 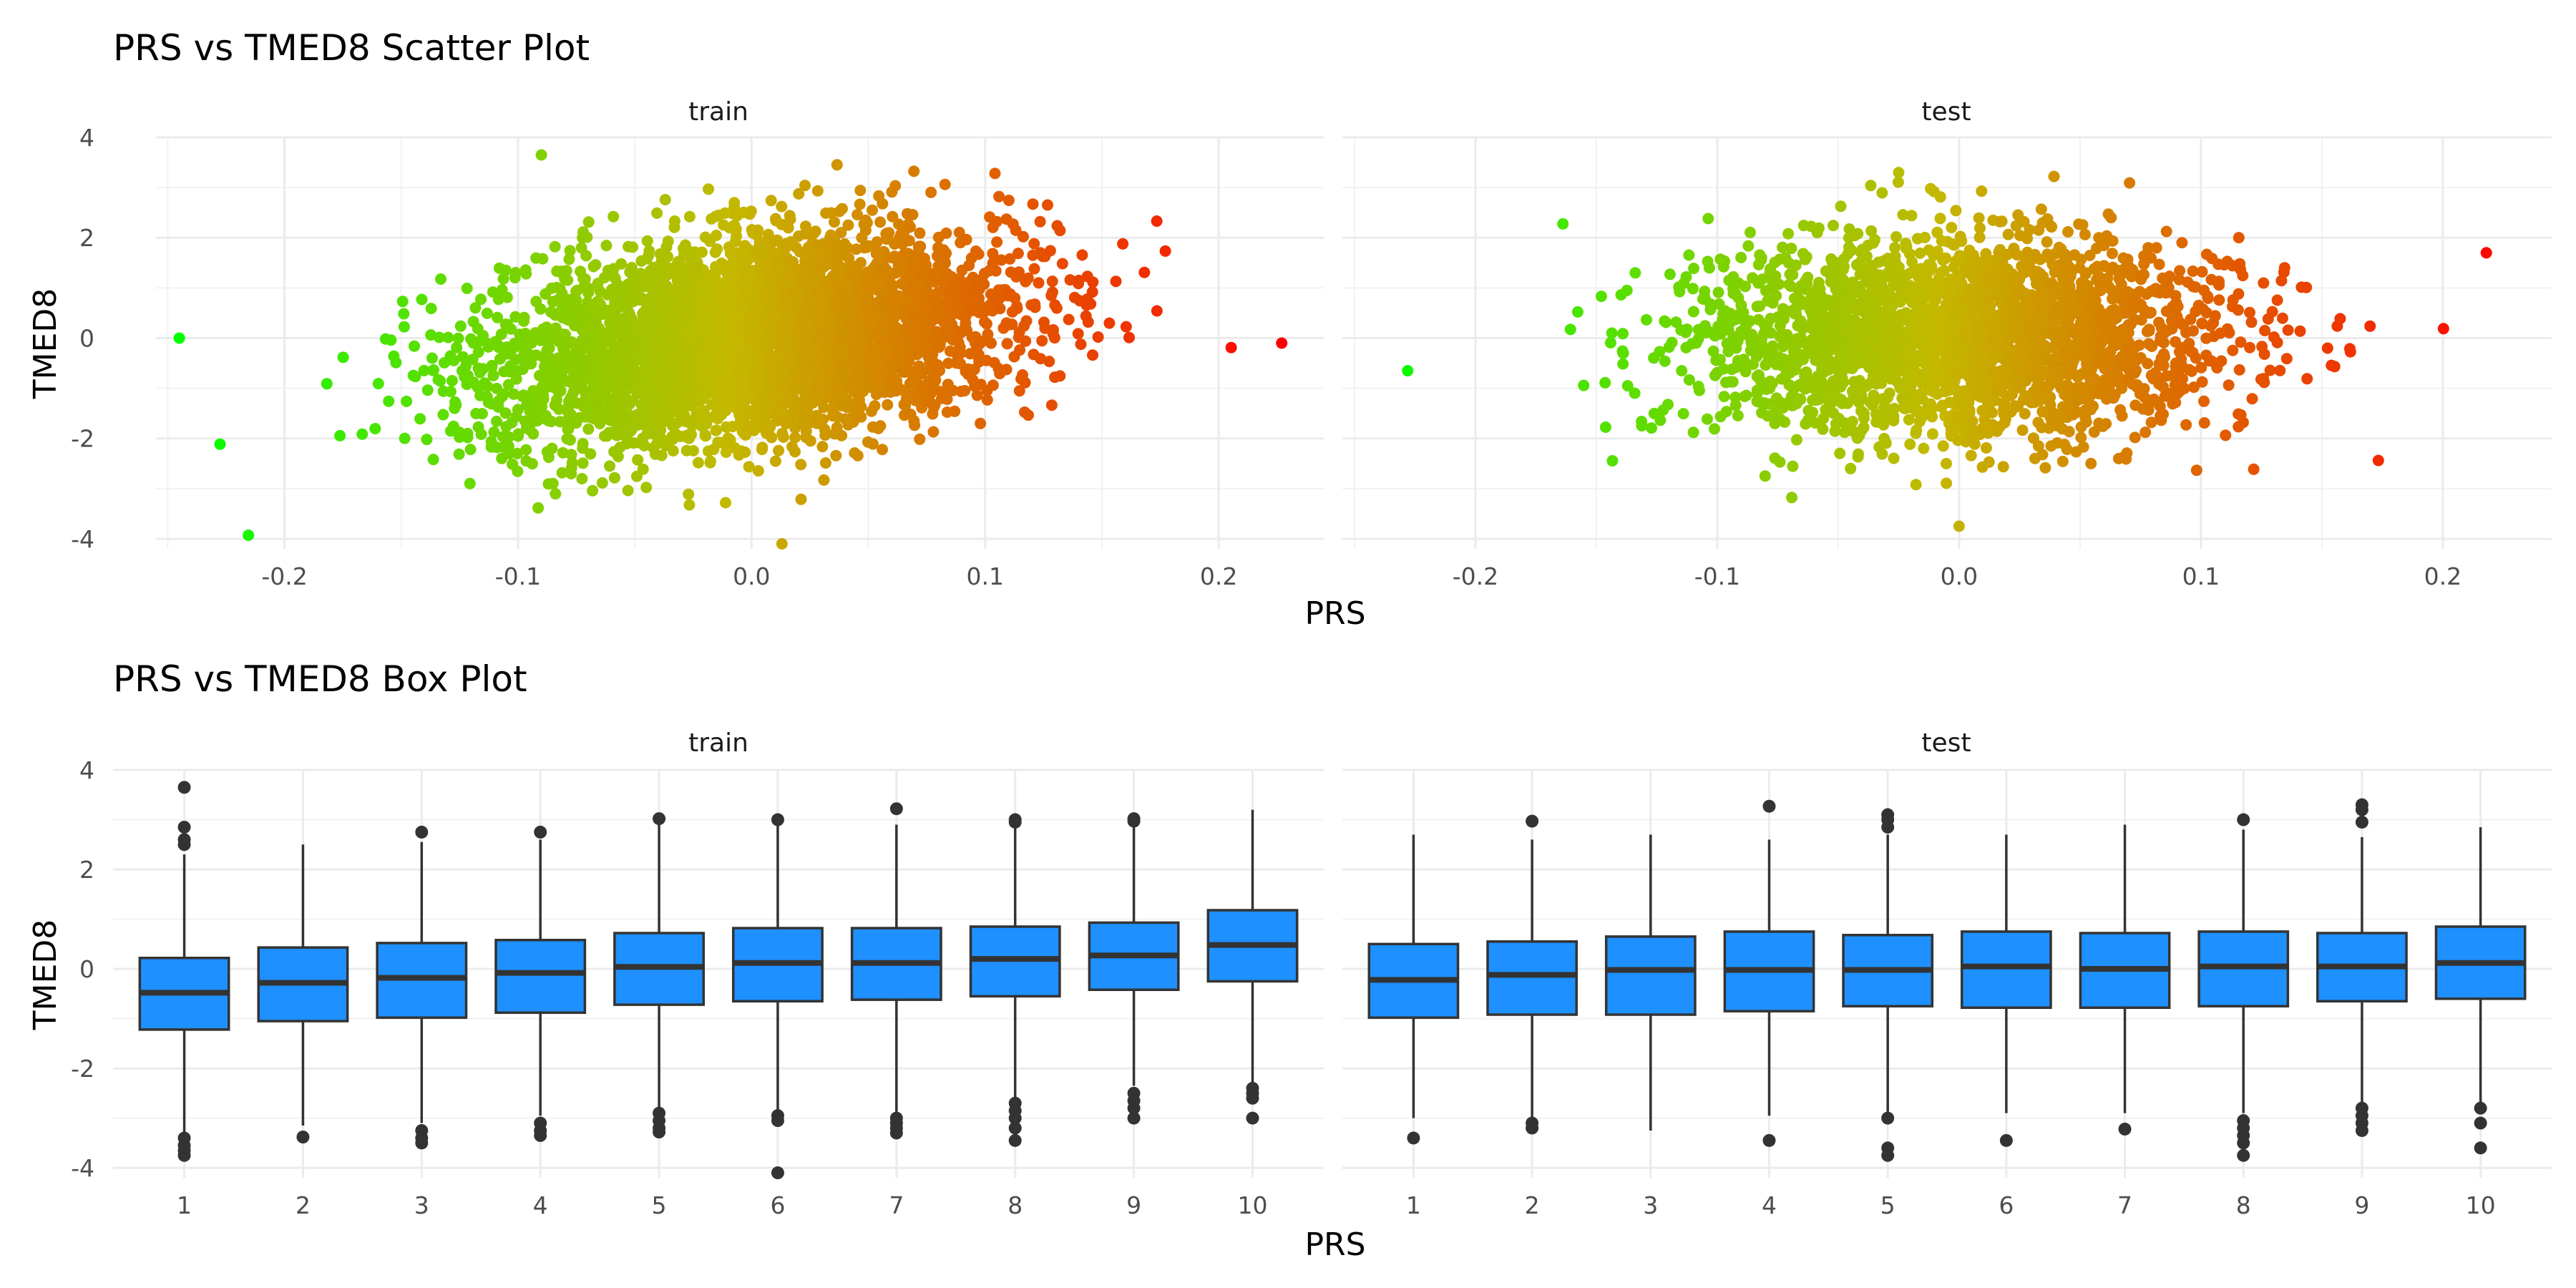 I want to click on scatter-train-strip-label: train, so click(x=718, y=112).